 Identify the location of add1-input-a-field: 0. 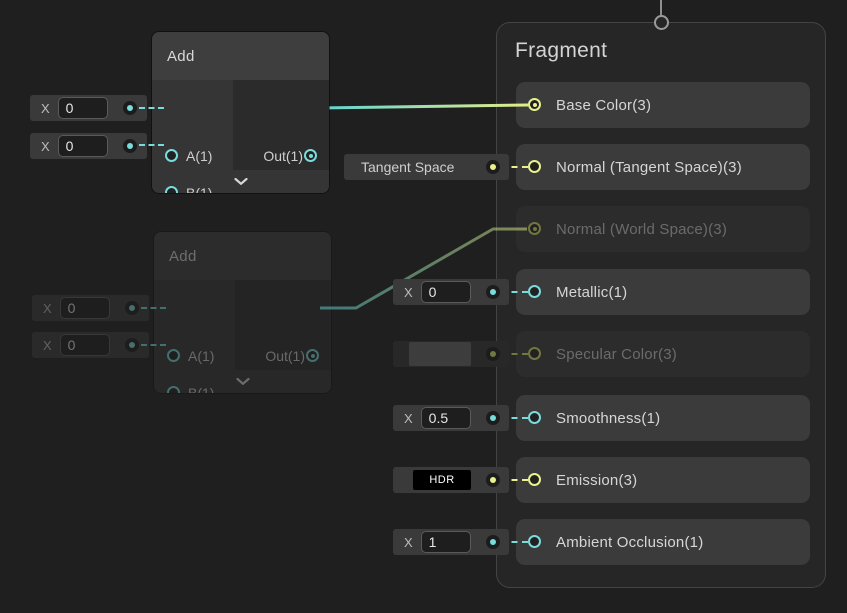
(82, 108).